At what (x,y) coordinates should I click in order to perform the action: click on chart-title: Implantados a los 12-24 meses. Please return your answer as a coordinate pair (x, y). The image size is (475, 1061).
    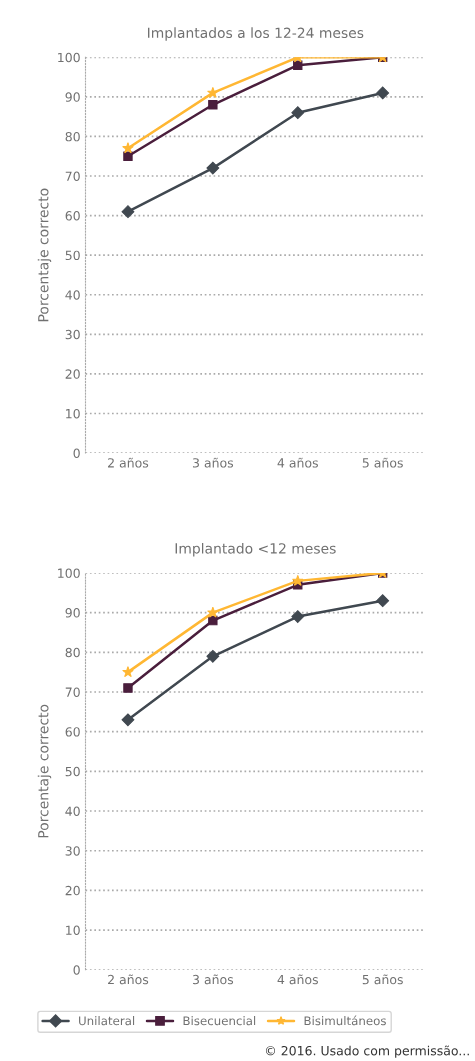
    Looking at the image, I should click on (256, 34).